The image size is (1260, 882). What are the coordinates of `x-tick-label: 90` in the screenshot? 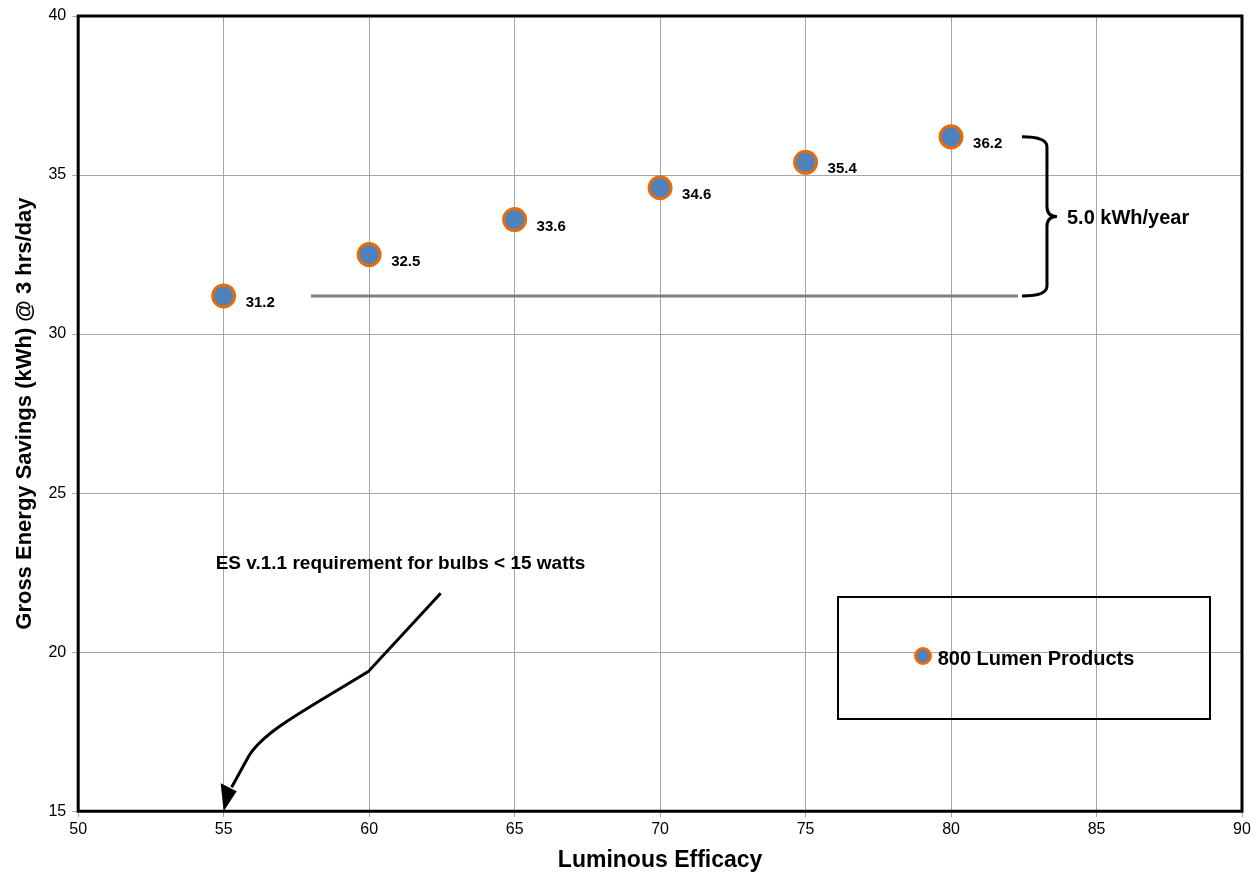 It's located at (1242, 829).